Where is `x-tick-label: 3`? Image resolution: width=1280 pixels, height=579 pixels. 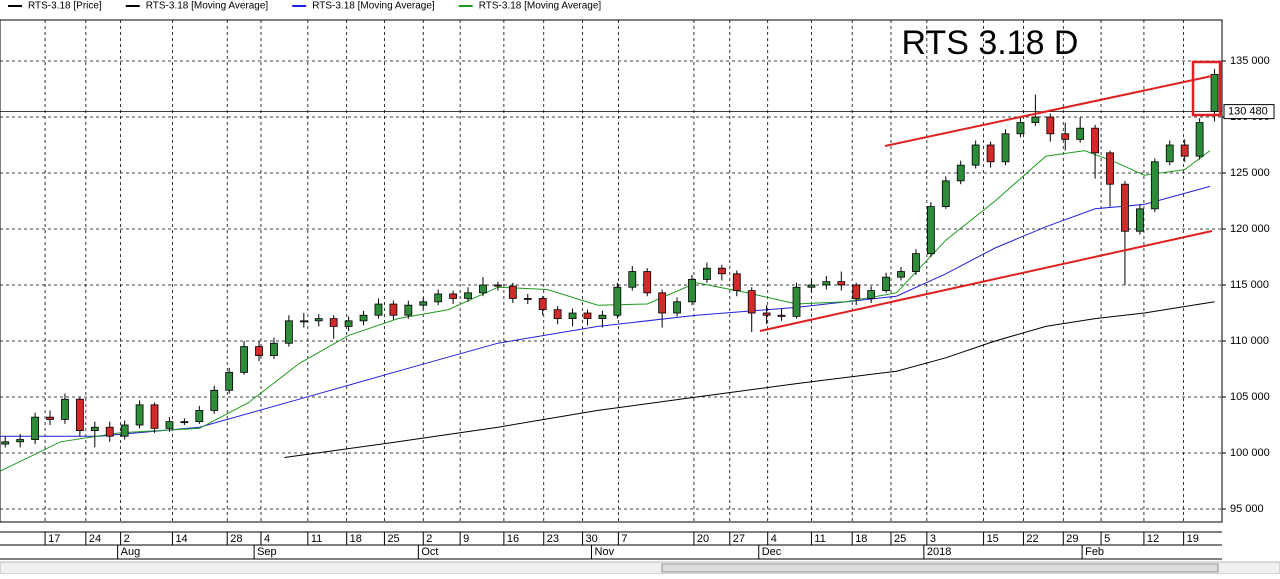 x-tick-label: 3 is located at coordinates (933, 539).